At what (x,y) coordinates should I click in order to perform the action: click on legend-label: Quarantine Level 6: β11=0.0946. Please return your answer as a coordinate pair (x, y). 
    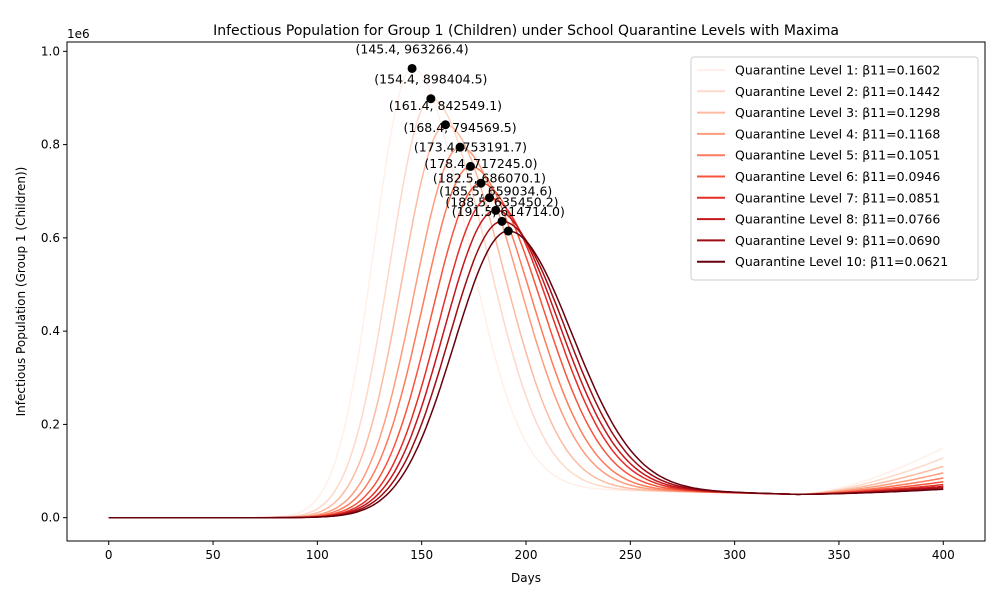
    Looking at the image, I should click on (837, 176).